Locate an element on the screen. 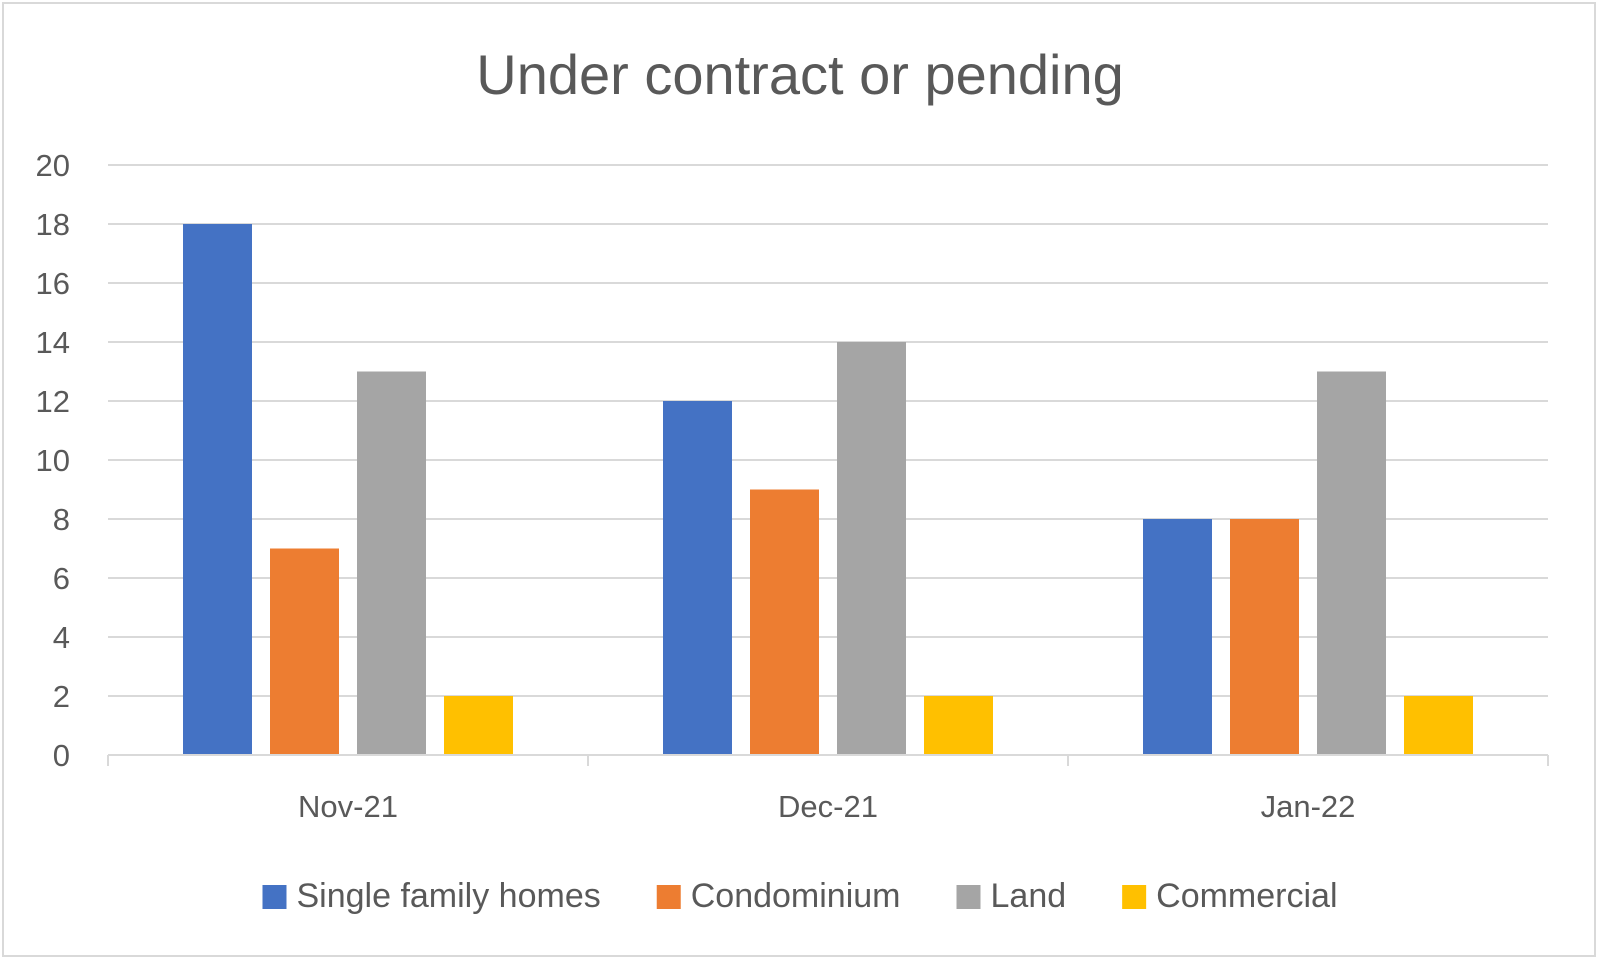 The height and width of the screenshot is (961, 1600). y-tick-label: 8 is located at coordinates (61, 519).